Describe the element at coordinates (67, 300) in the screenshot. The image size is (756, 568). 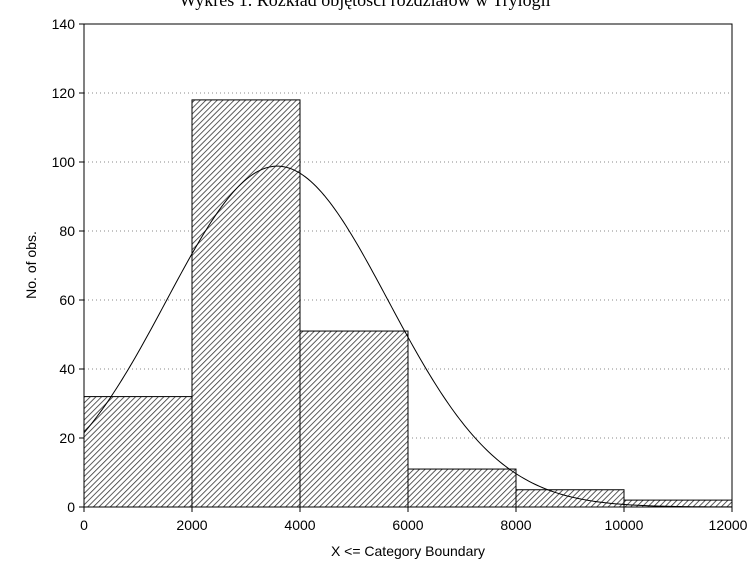
I see `y-tick-label: 60` at that location.